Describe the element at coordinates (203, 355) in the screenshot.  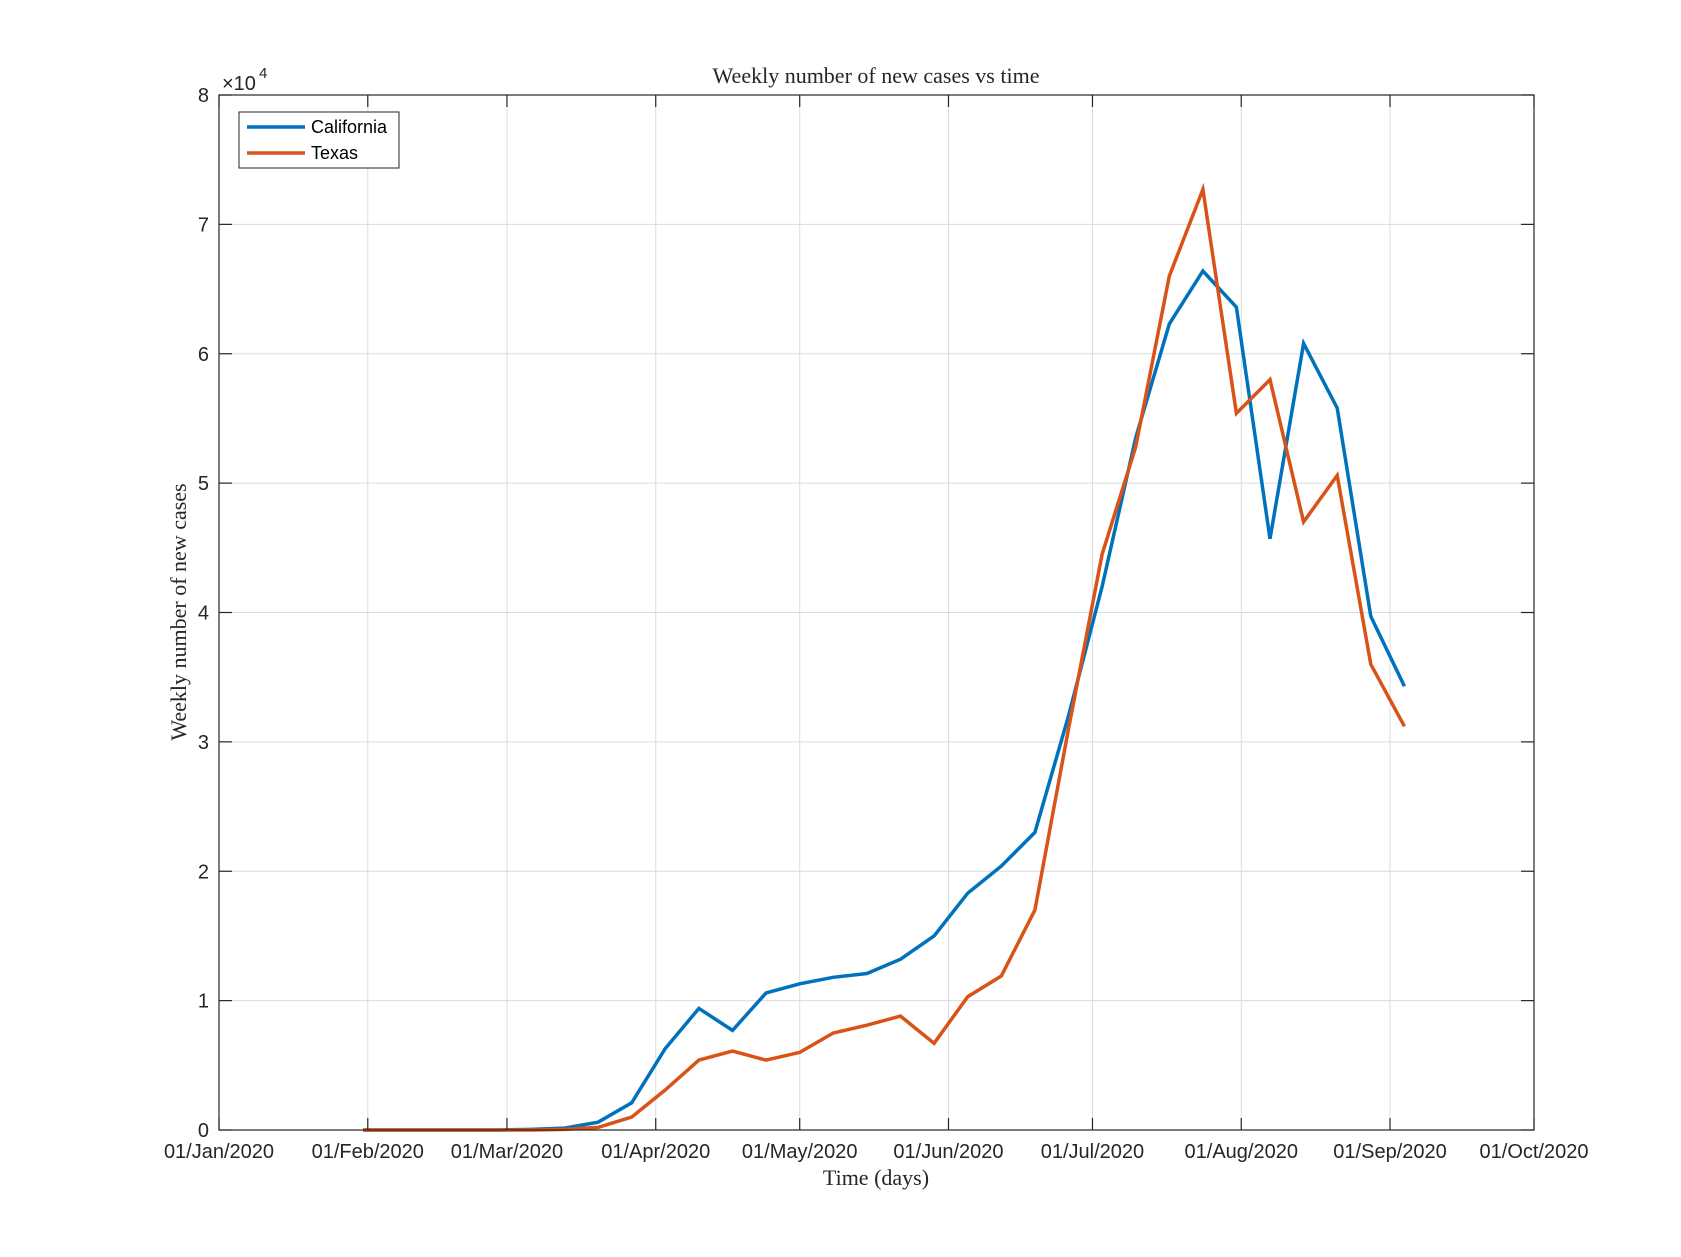
I see `y-tick-label: 6` at that location.